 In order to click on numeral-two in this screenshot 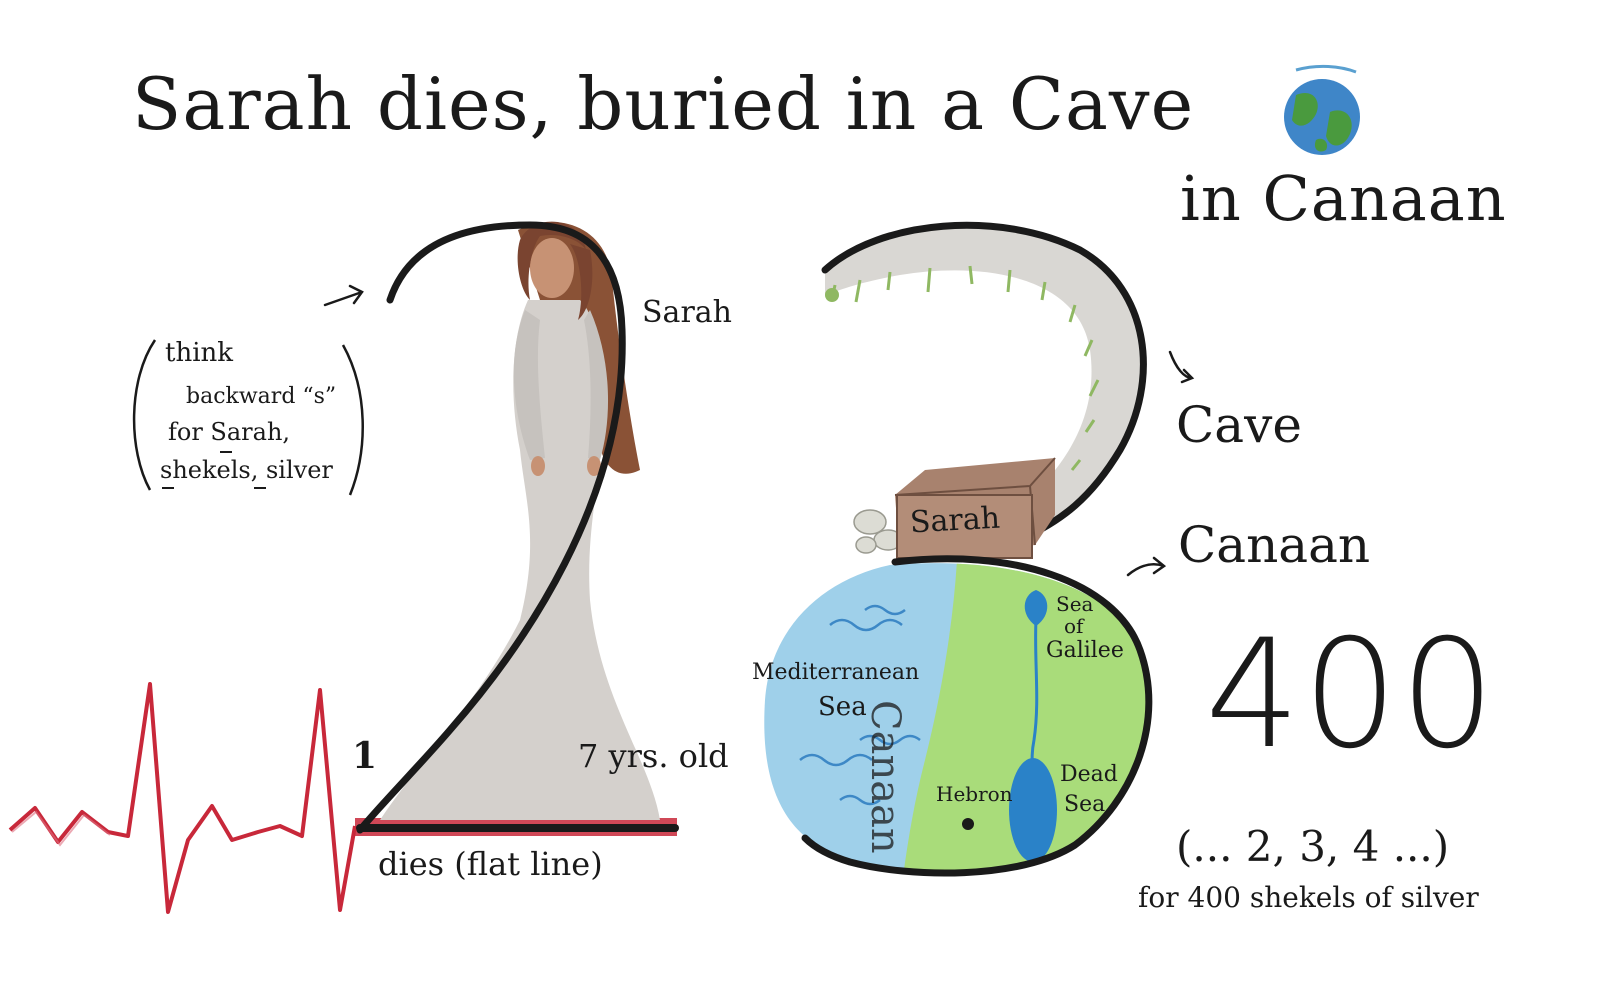, I will do `click(491, 527)`.